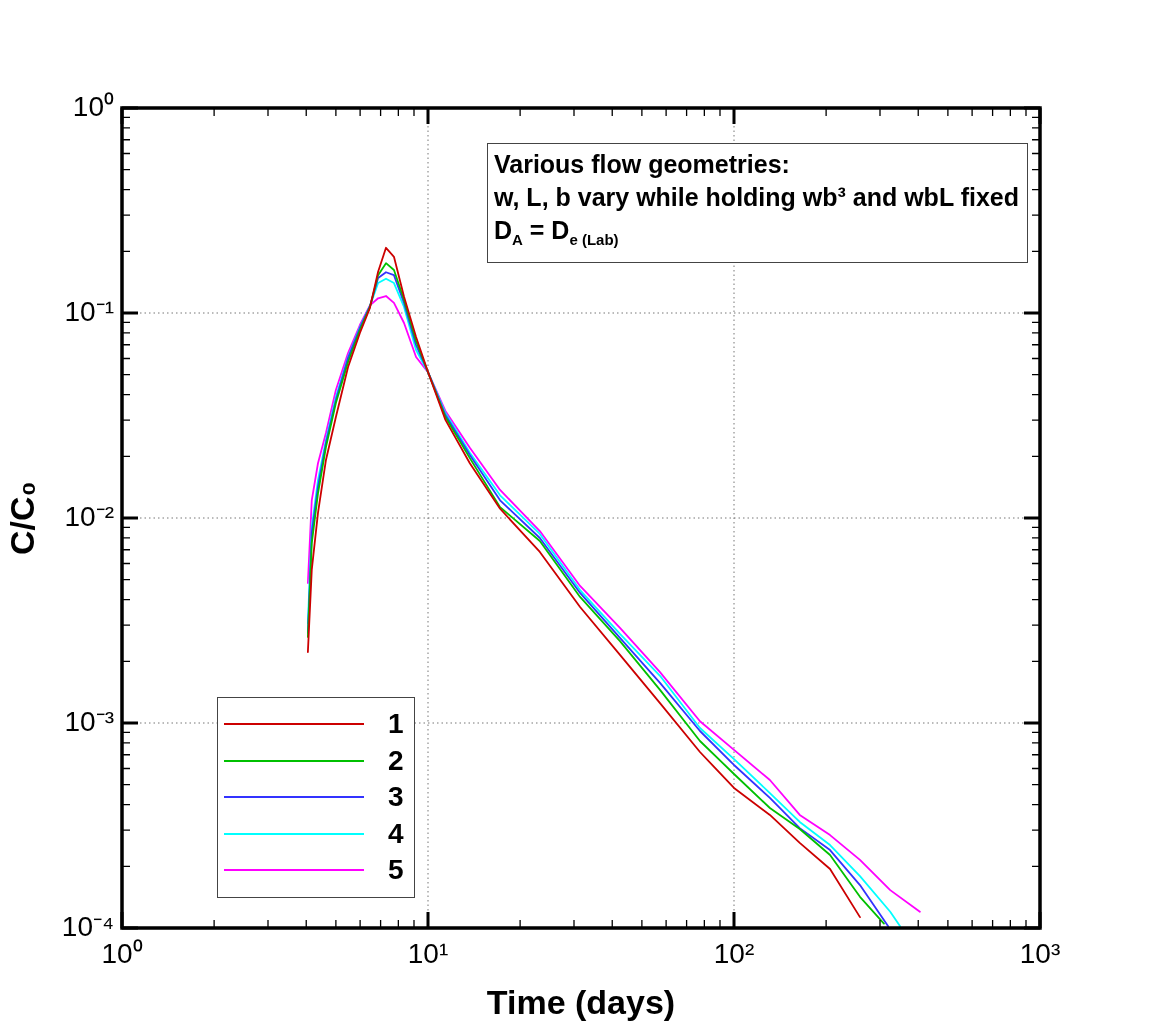  What do you see at coordinates (396, 833) in the screenshot?
I see `legend-label: 4` at bounding box center [396, 833].